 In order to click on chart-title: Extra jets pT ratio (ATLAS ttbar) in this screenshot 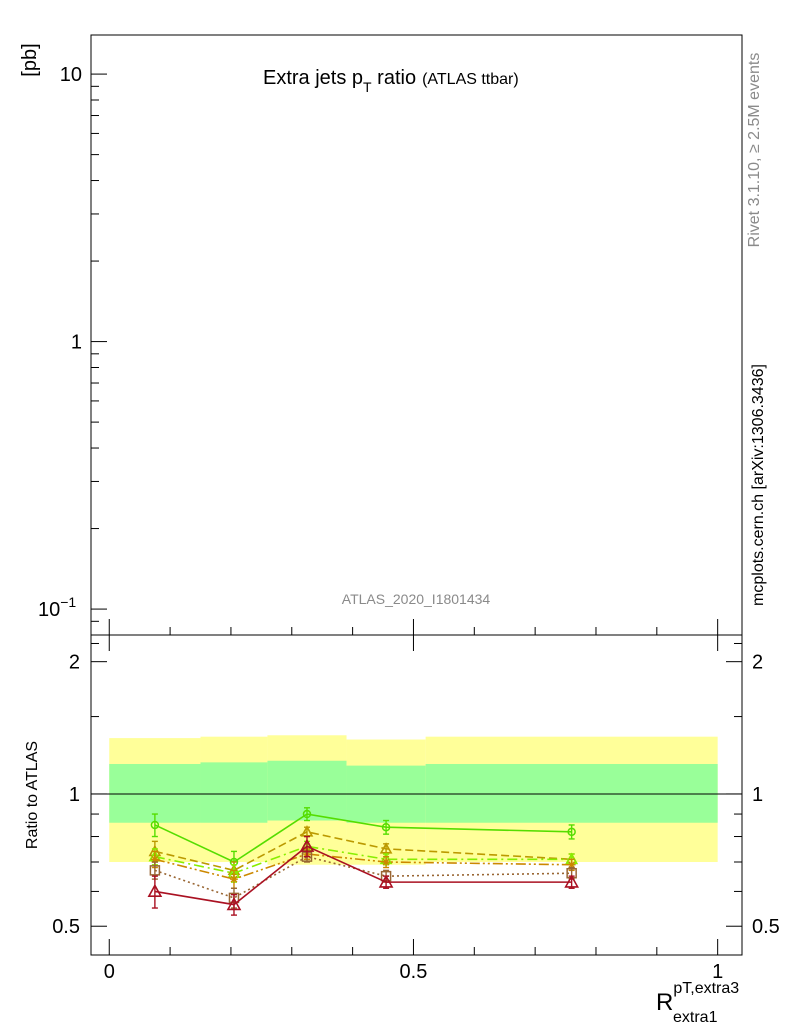, I will do `click(391, 81)`.